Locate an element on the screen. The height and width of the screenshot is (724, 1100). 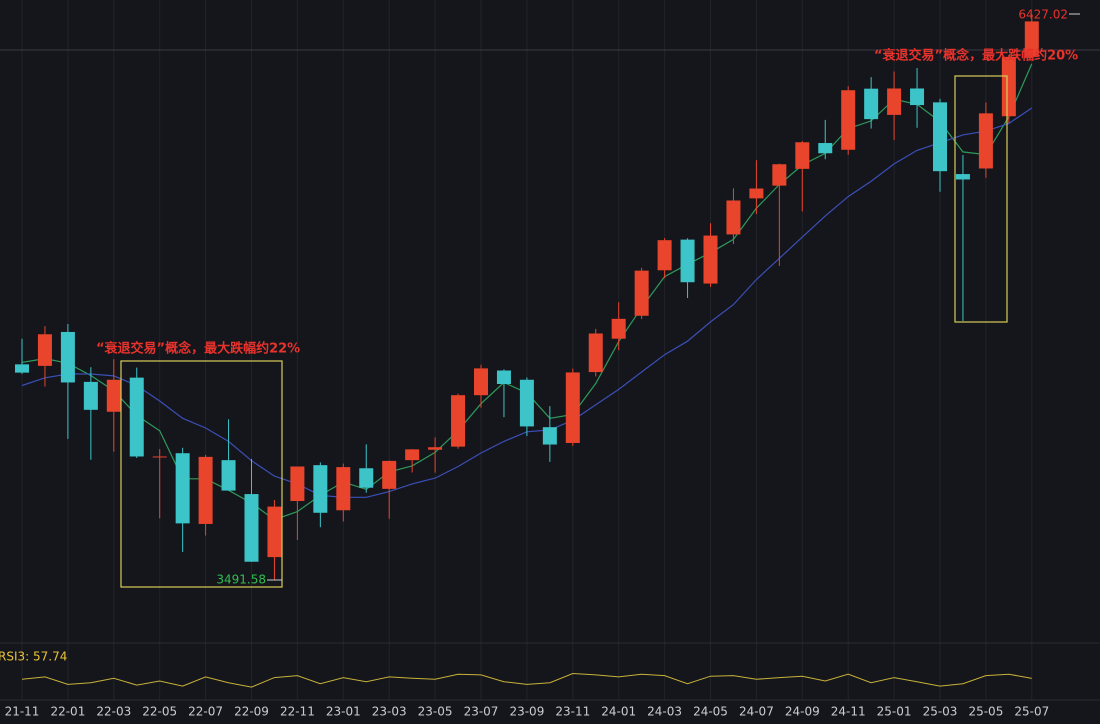
annotation: “衰退交易”概念，最大跌幅约22% is located at coordinates (198, 349).